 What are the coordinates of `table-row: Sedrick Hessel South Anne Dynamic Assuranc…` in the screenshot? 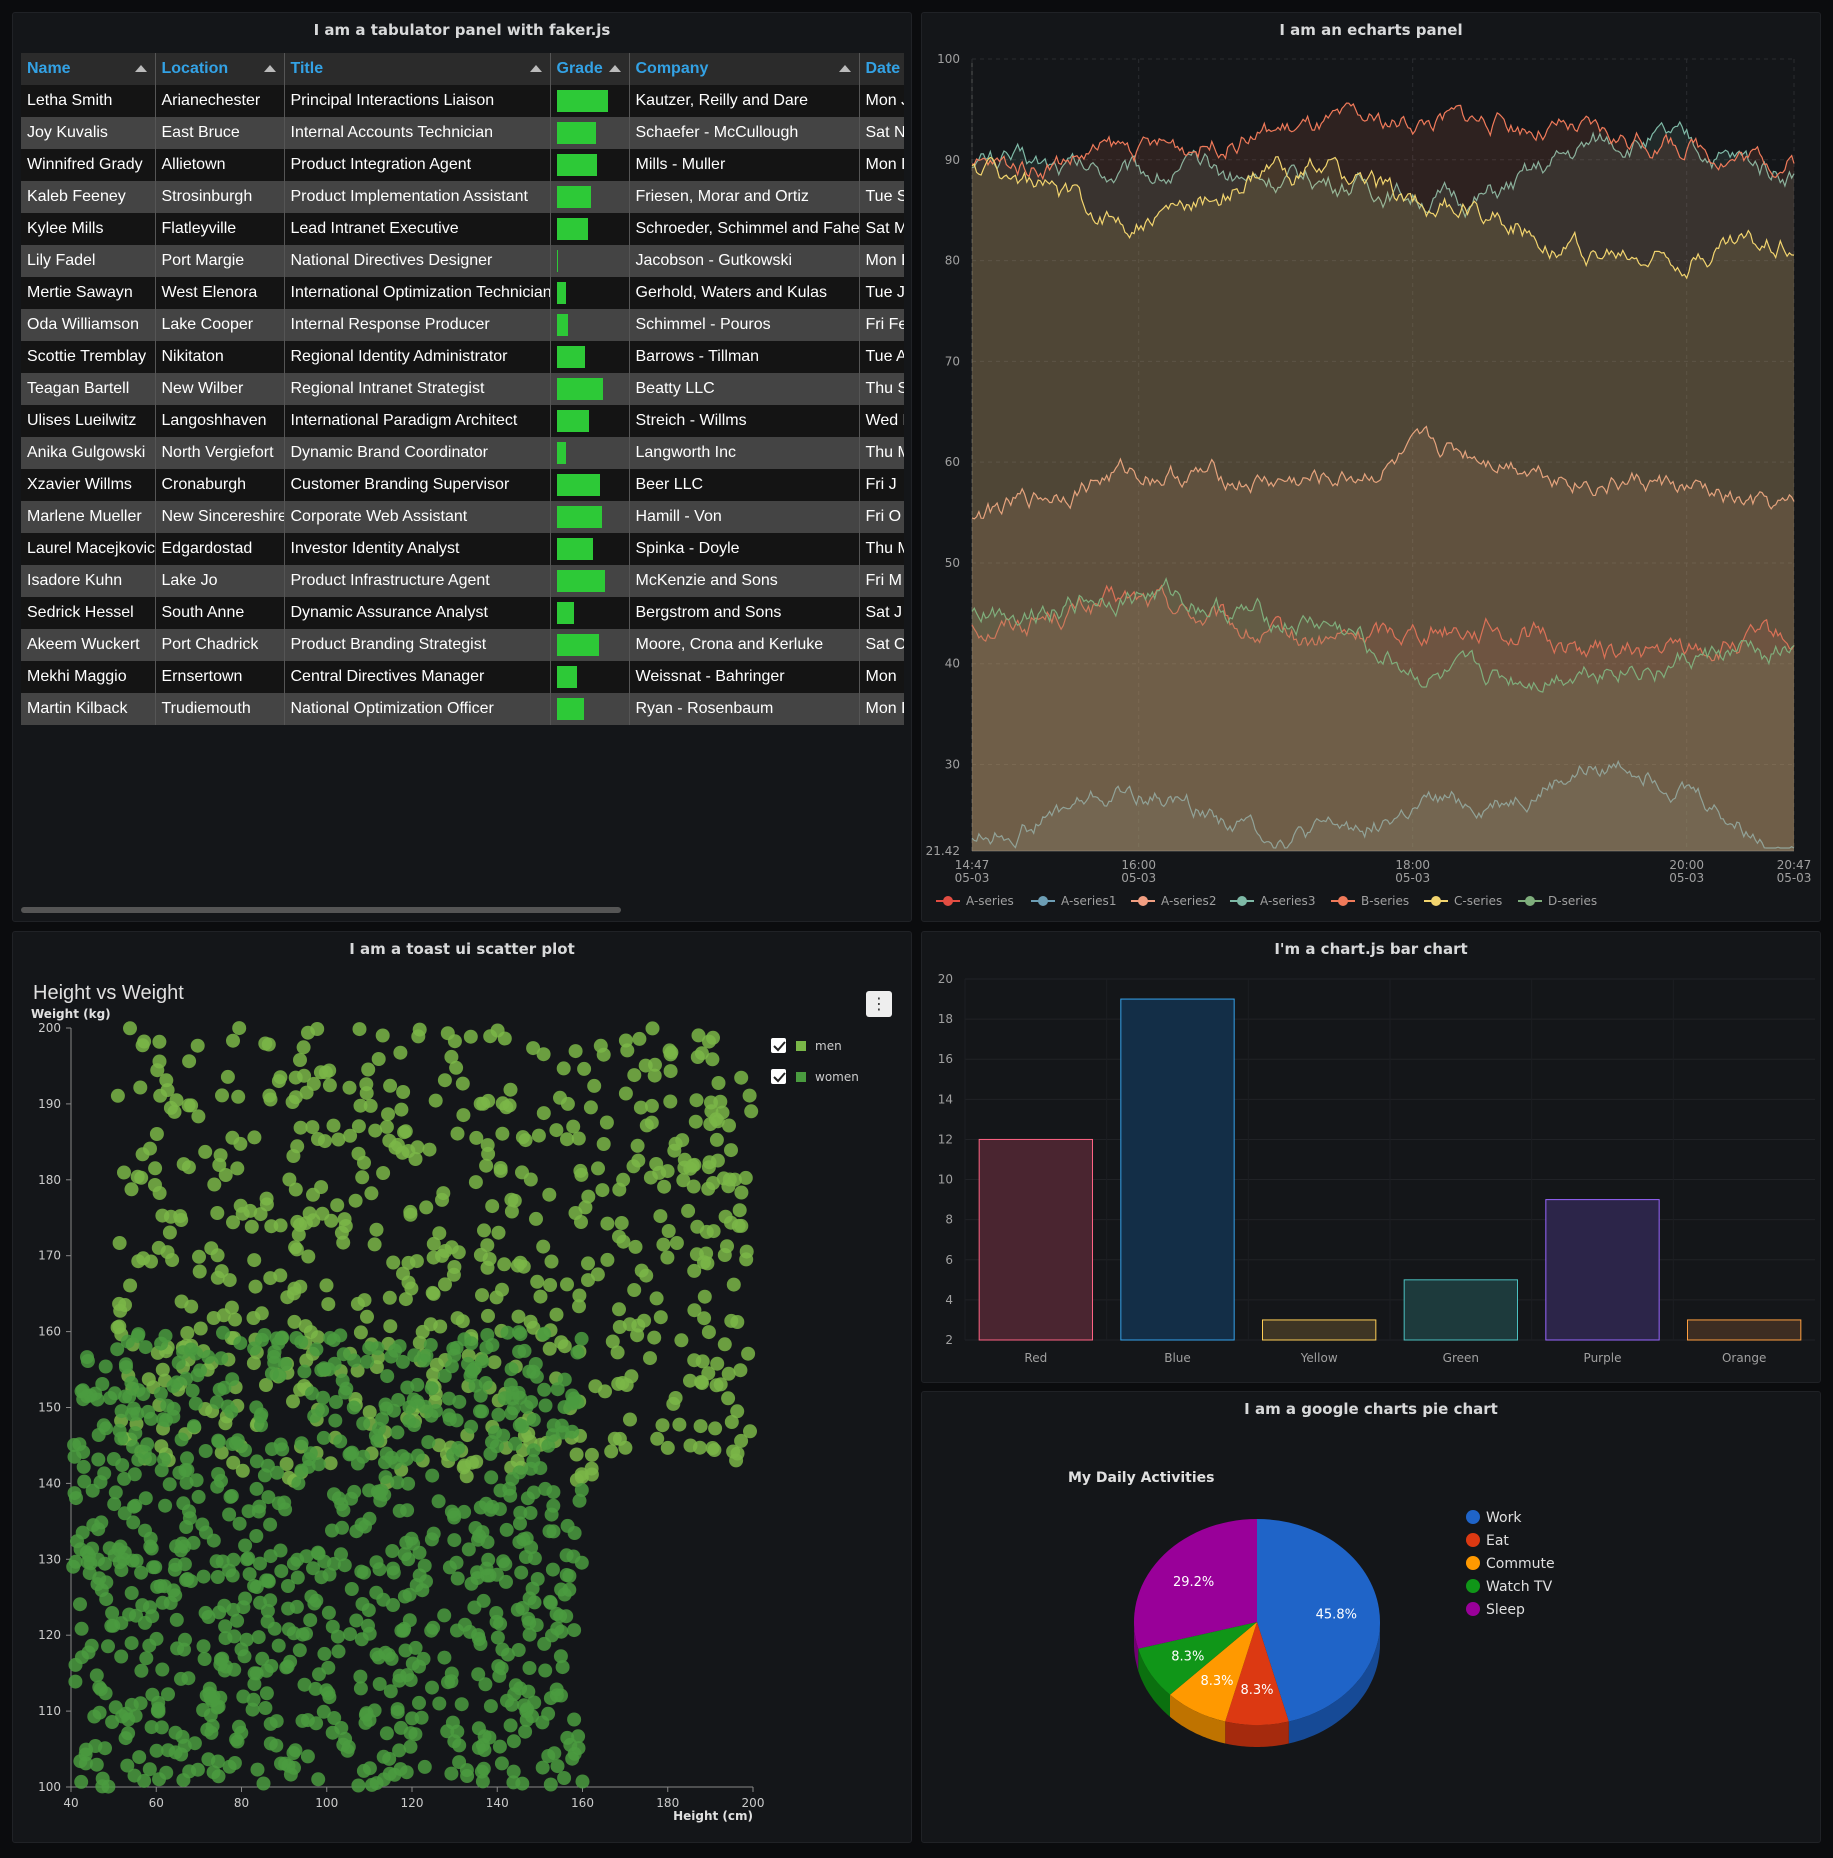 It's located at (462, 613).